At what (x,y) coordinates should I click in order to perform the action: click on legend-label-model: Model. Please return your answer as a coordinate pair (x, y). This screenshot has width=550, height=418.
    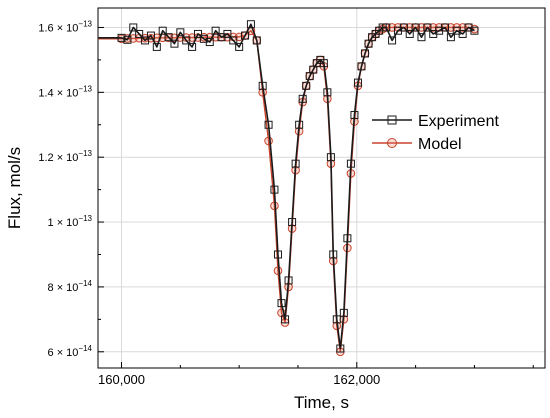
    Looking at the image, I should click on (440, 144).